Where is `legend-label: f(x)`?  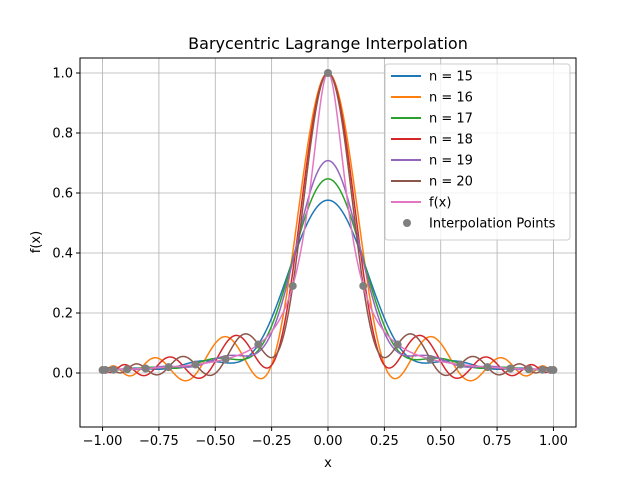
legend-label: f(x) is located at coordinates (440, 203).